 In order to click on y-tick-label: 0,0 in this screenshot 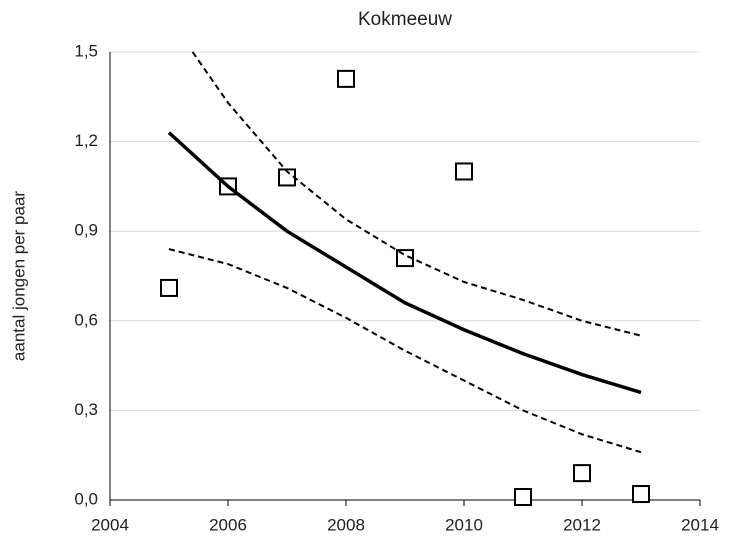, I will do `click(86, 498)`.